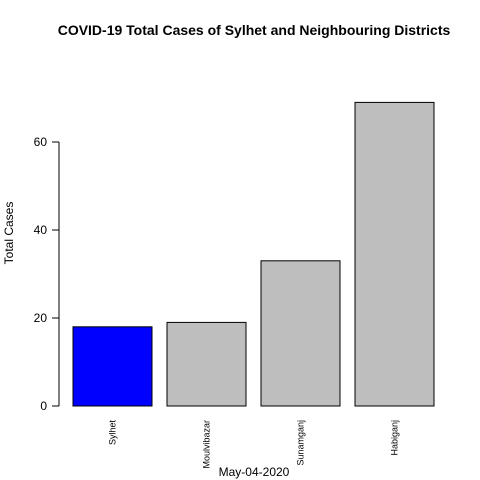 The height and width of the screenshot is (480, 480). I want to click on x-axis-label: May-04-2020, so click(254, 472).